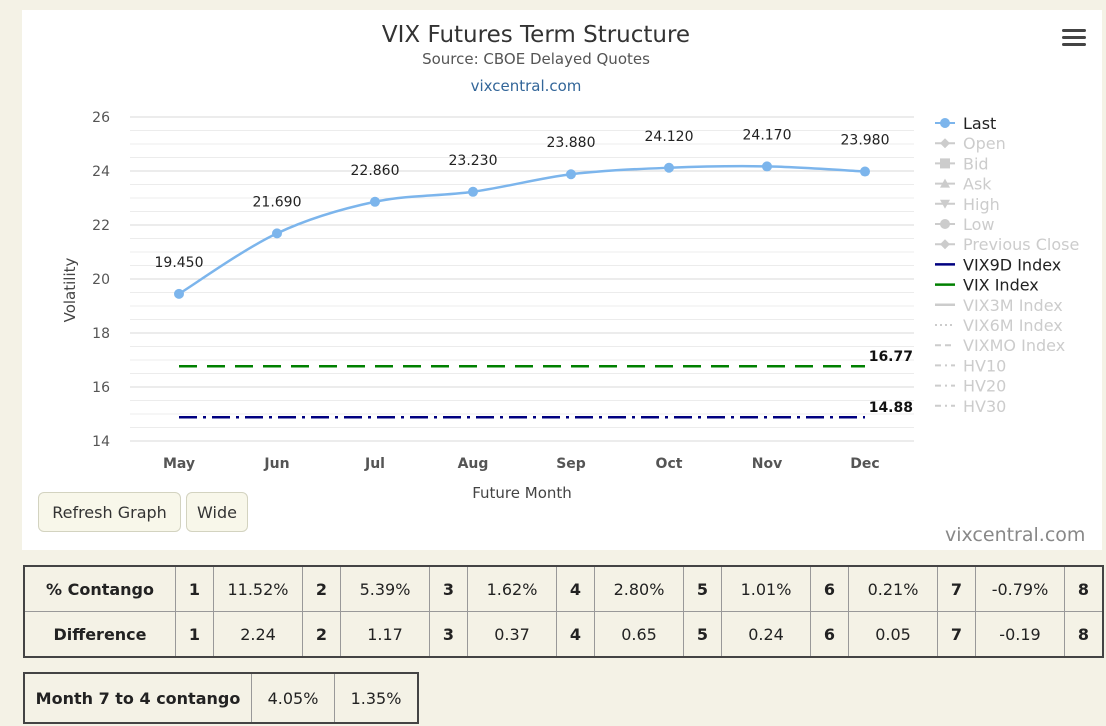 The height and width of the screenshot is (726, 1106). Describe the element at coordinates (977, 184) in the screenshot. I see `legend-label: Ask` at that location.